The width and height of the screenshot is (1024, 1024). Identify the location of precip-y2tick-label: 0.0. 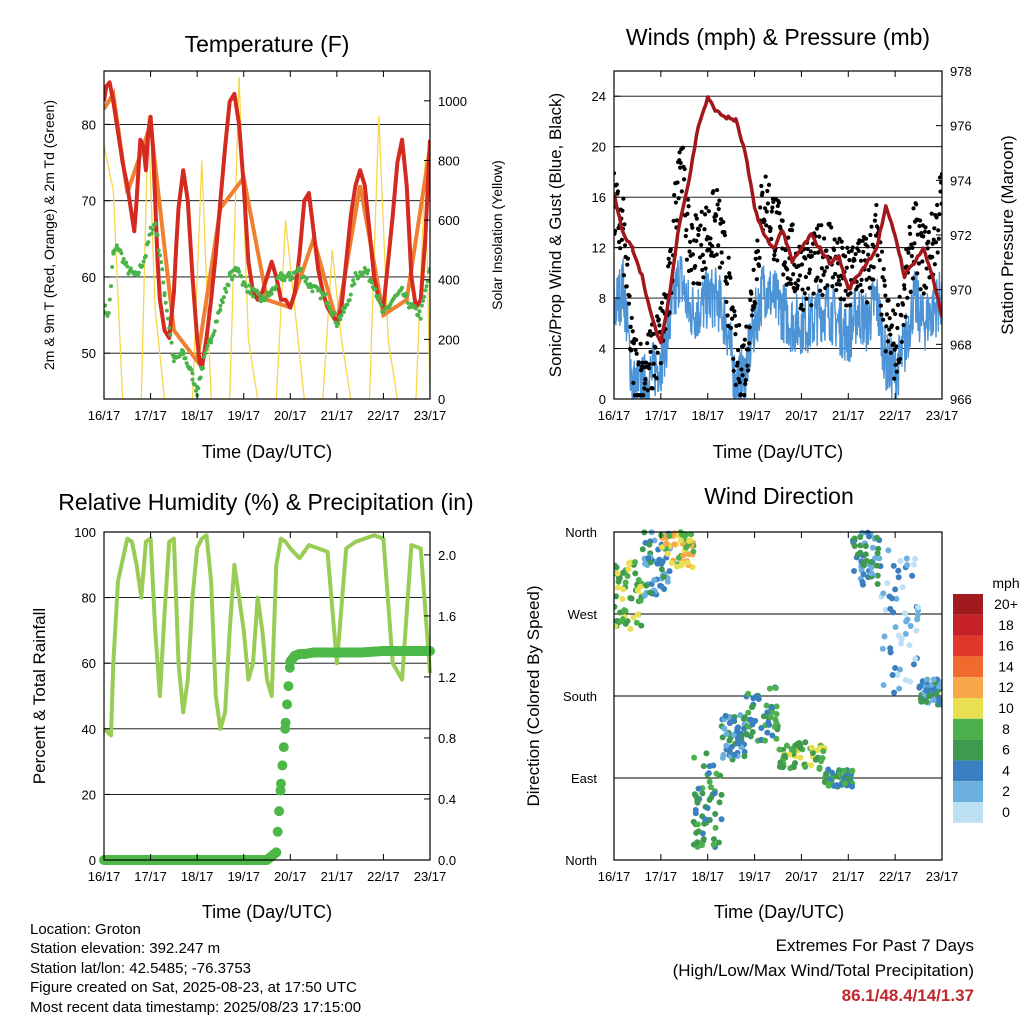
(447, 860).